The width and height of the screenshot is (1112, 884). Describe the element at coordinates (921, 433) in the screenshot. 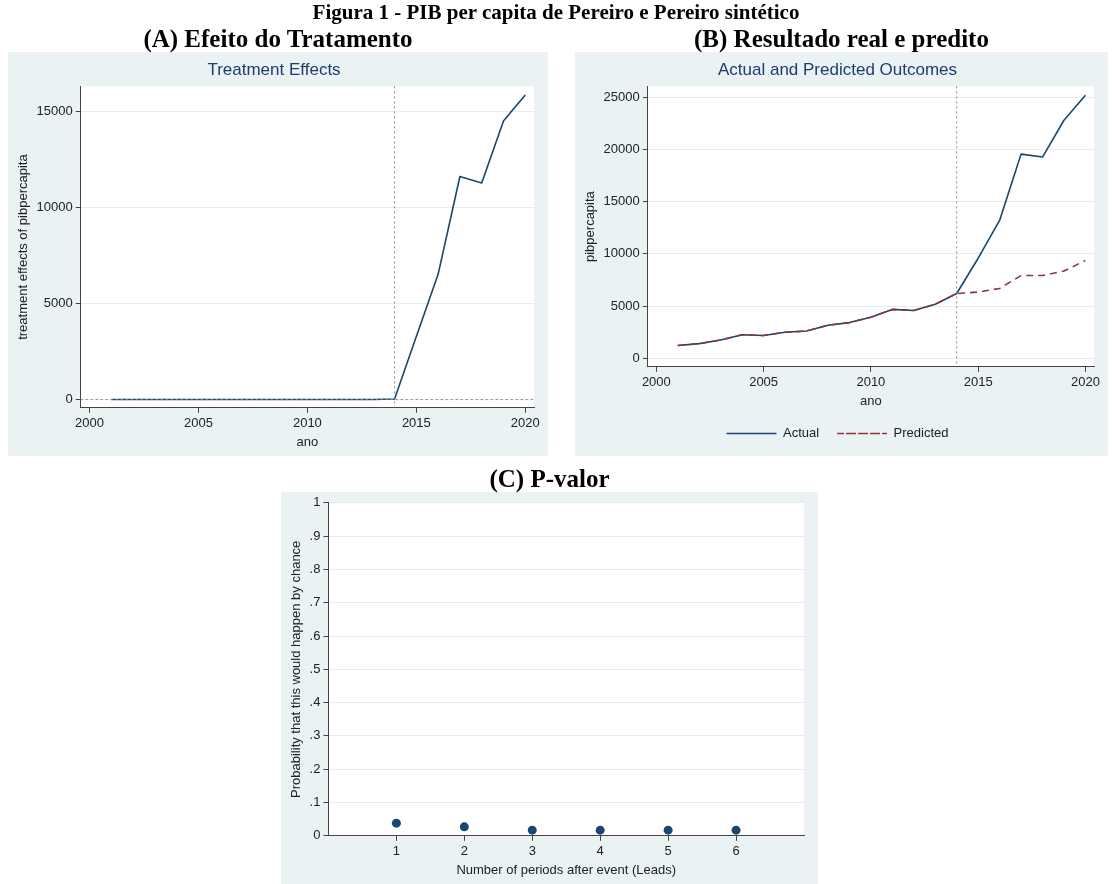

I see `legend-label: Predicted` at that location.